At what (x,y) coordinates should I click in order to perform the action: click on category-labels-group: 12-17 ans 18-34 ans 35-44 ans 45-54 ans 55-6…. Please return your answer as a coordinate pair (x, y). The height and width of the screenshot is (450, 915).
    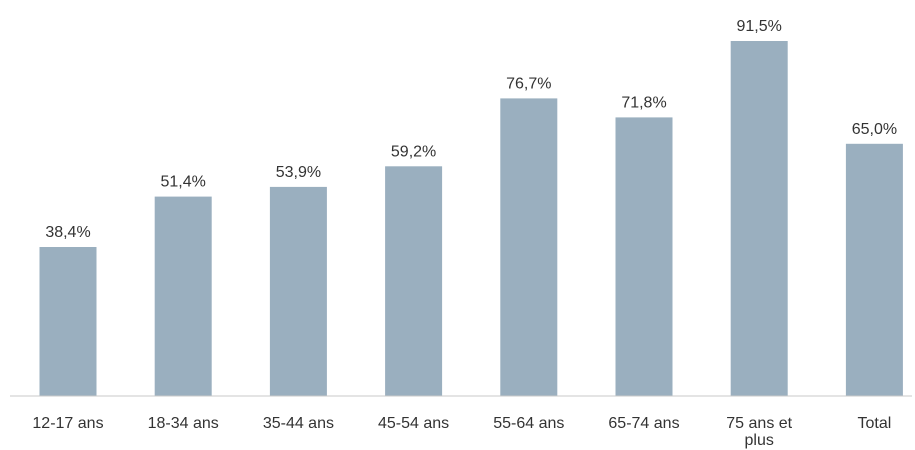
    Looking at the image, I should click on (461, 432).